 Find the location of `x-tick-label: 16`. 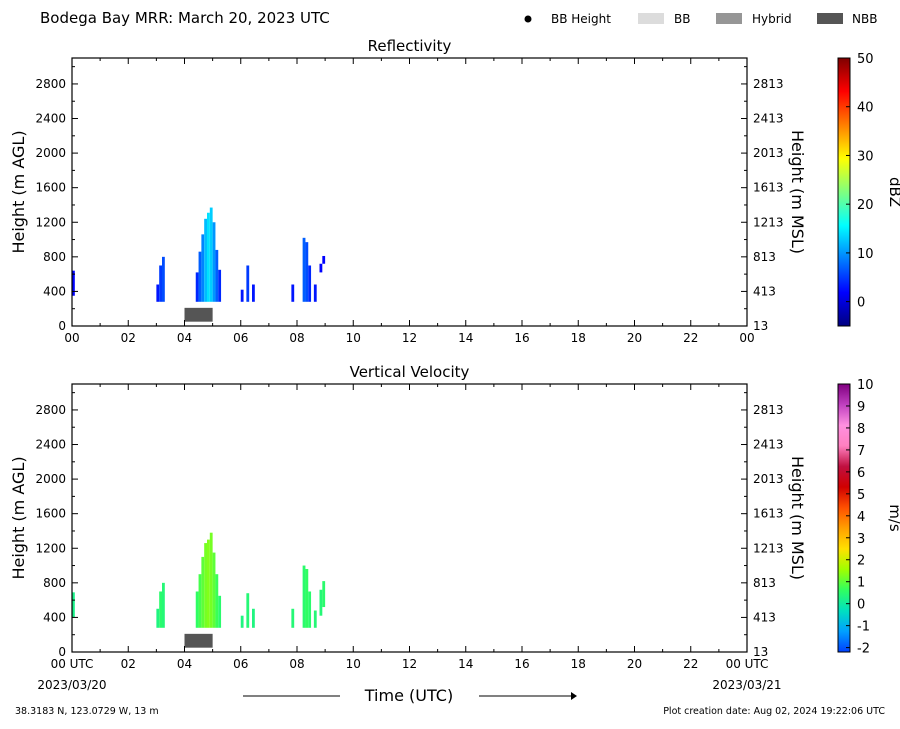

x-tick-label: 16 is located at coordinates (521, 664).